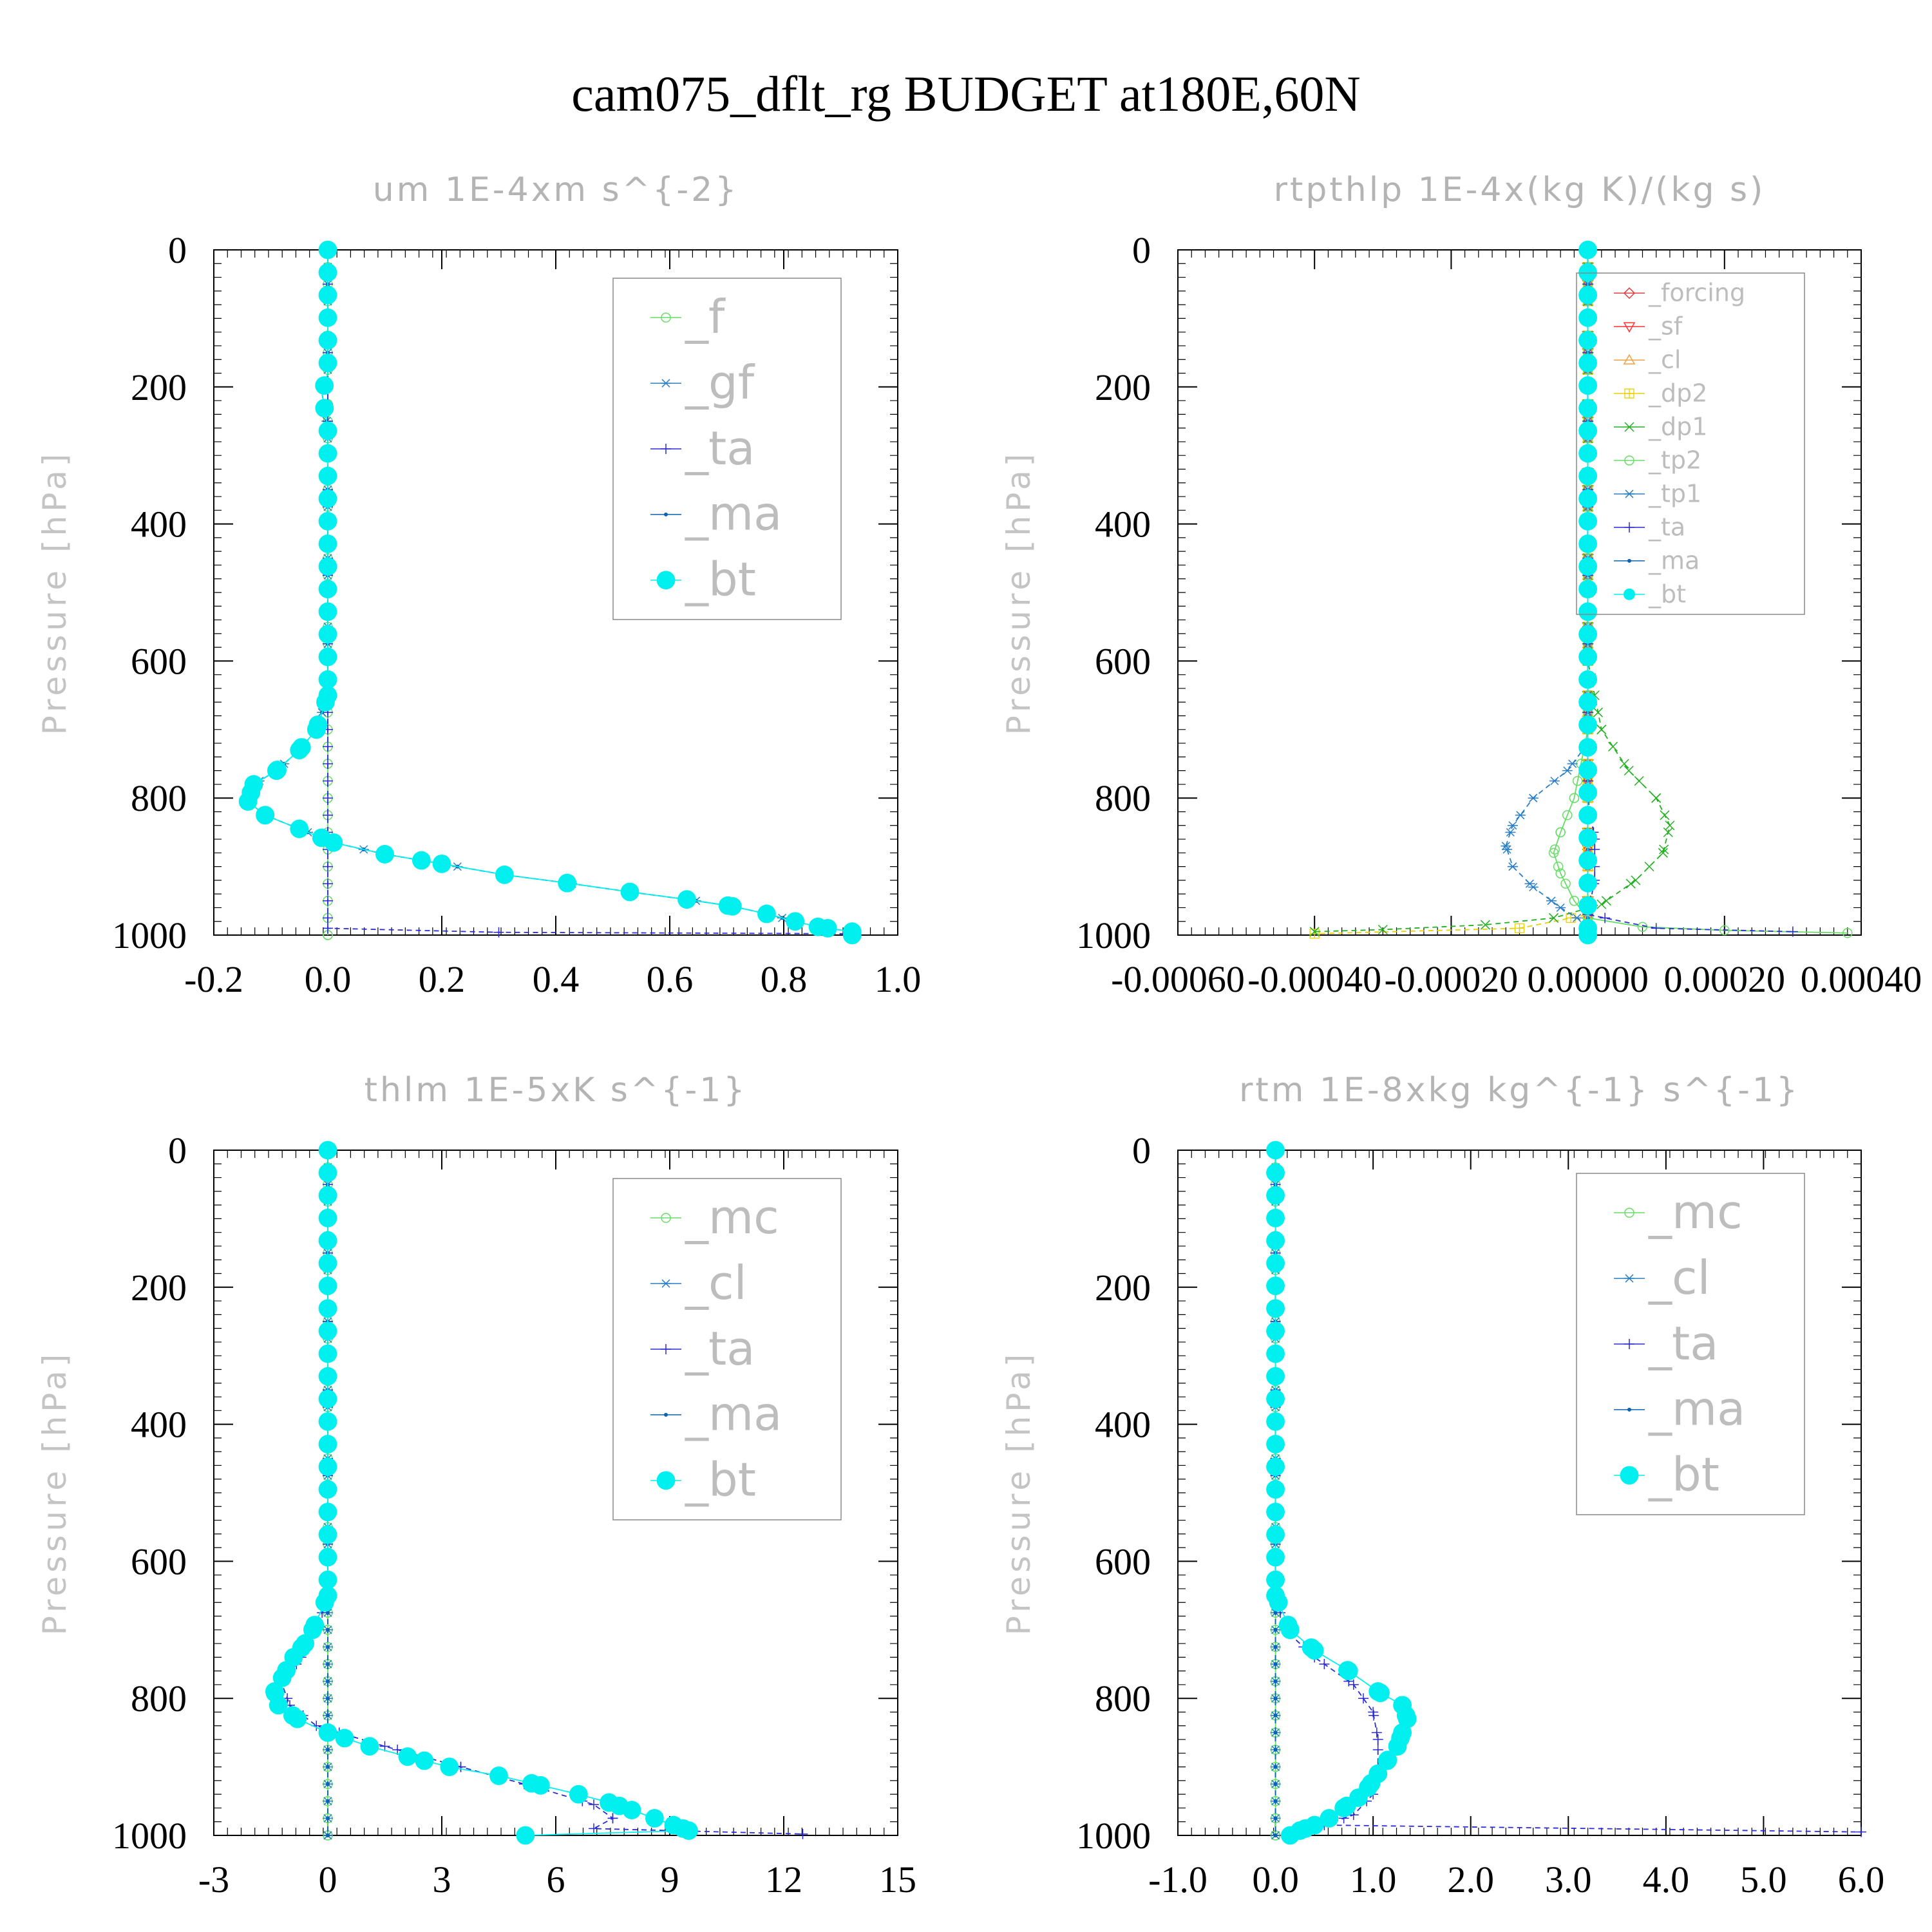  What do you see at coordinates (443, 979) in the screenshot?
I see `x-tick-label: 0.2` at bounding box center [443, 979].